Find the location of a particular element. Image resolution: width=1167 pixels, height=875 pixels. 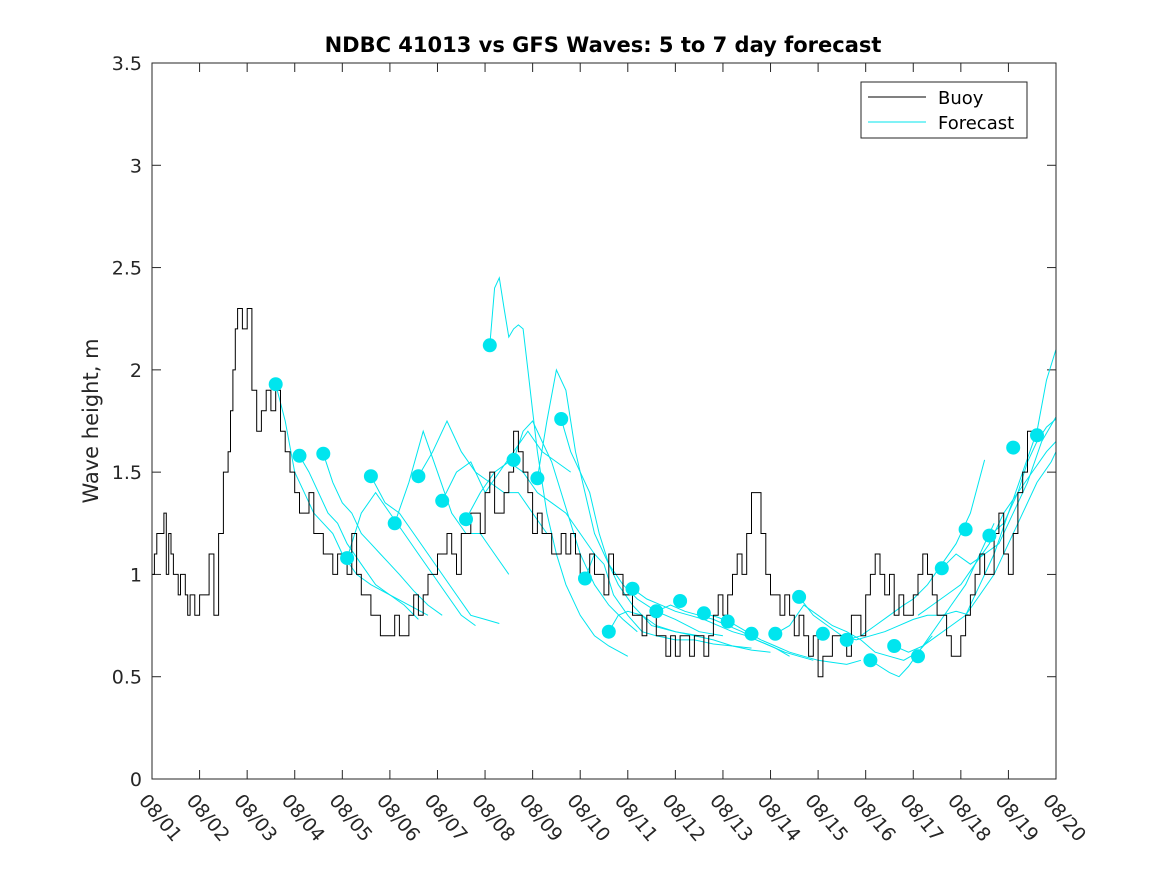

y-tick-label: 0 is located at coordinates (136, 780).